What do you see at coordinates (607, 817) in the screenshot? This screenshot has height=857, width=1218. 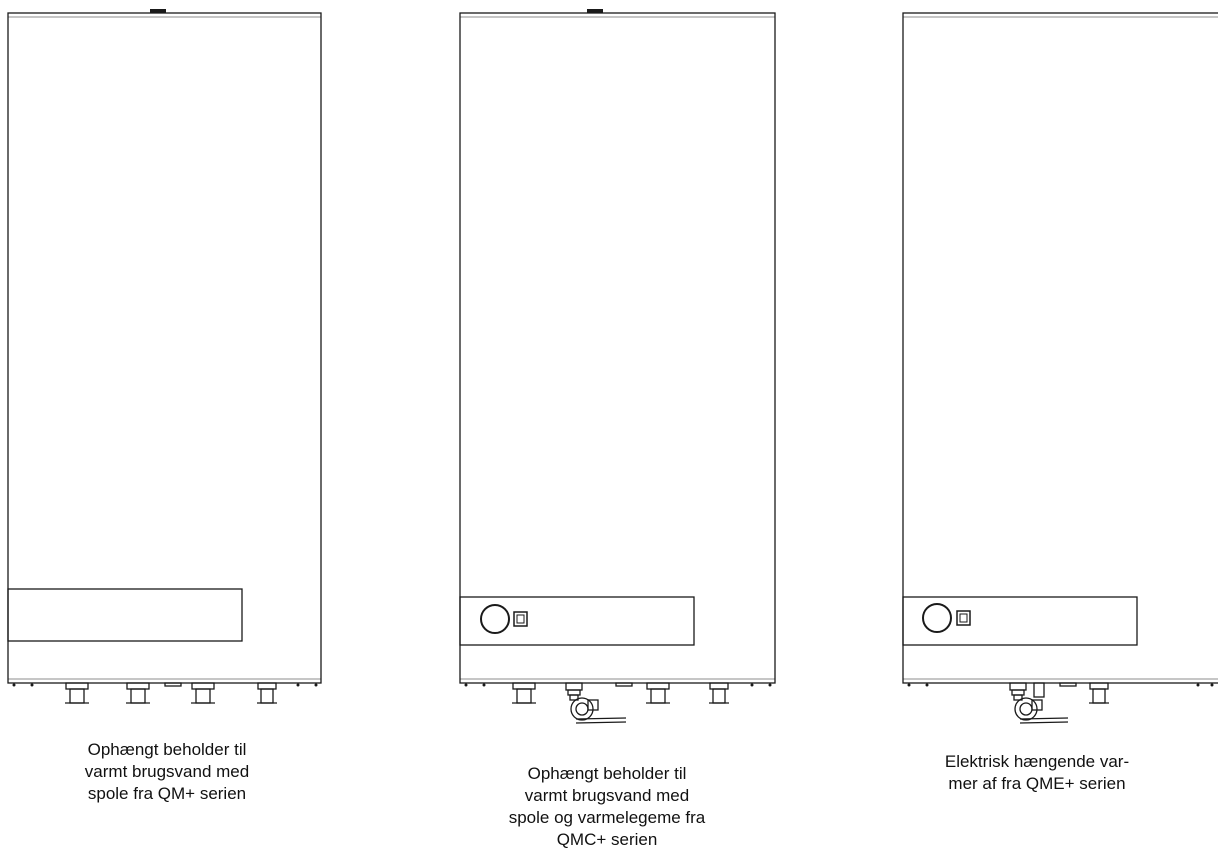 I see `caption-line: spole og varmelegeme fra` at bounding box center [607, 817].